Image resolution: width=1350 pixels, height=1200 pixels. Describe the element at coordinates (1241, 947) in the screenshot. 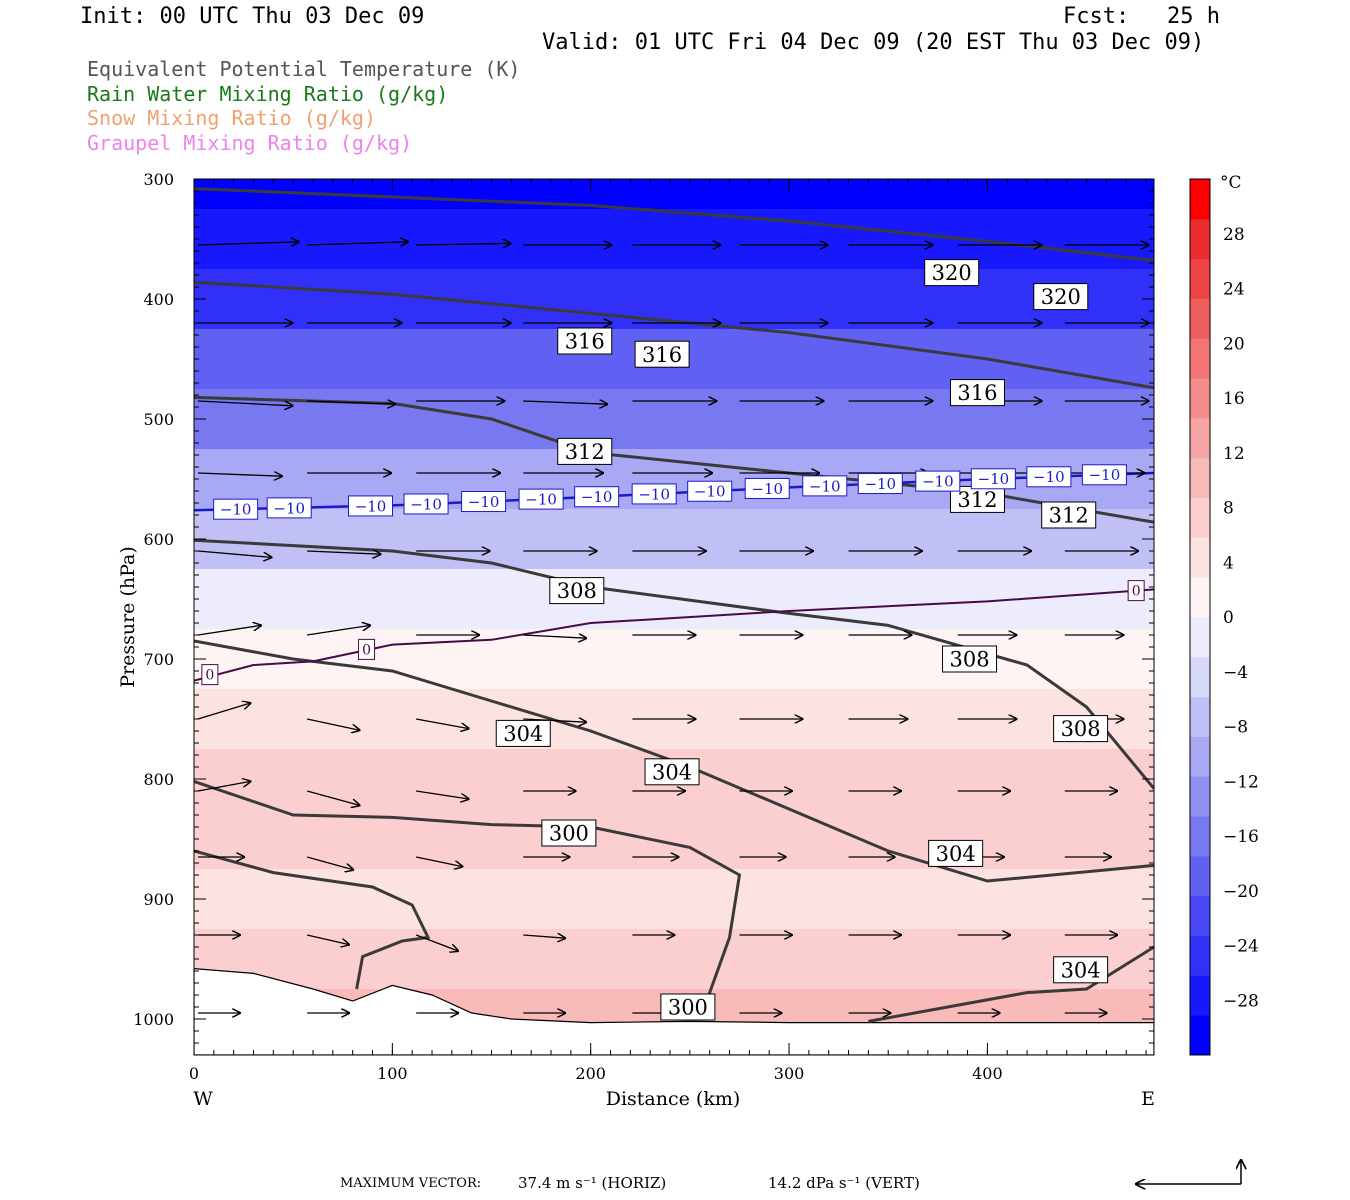

I see `colorbar-label: −24` at that location.